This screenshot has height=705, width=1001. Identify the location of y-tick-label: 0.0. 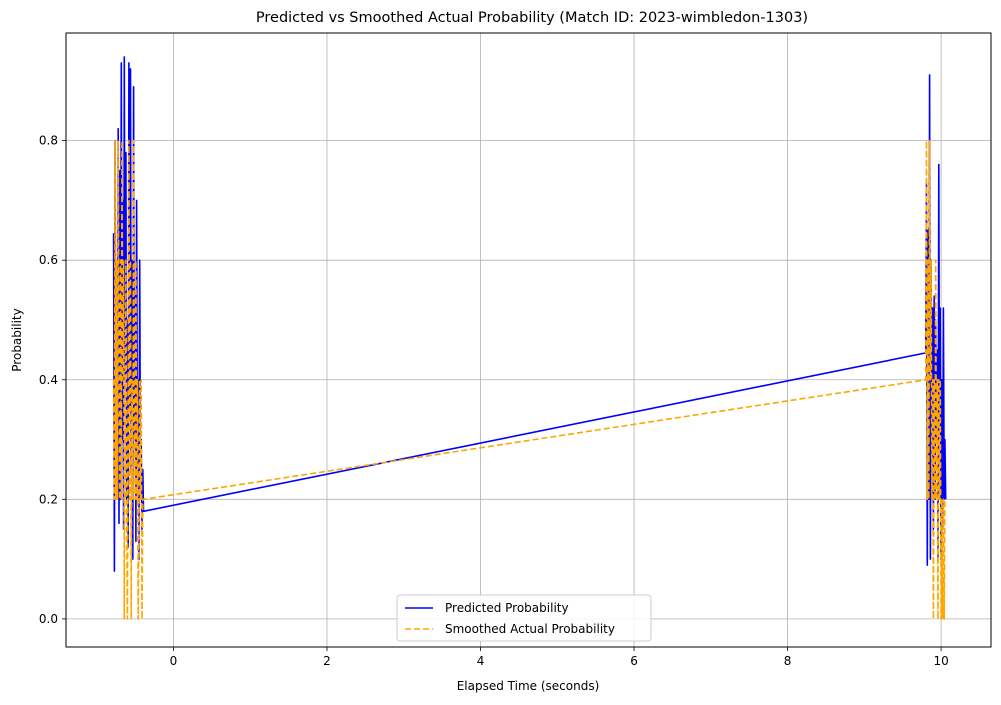
(48, 619).